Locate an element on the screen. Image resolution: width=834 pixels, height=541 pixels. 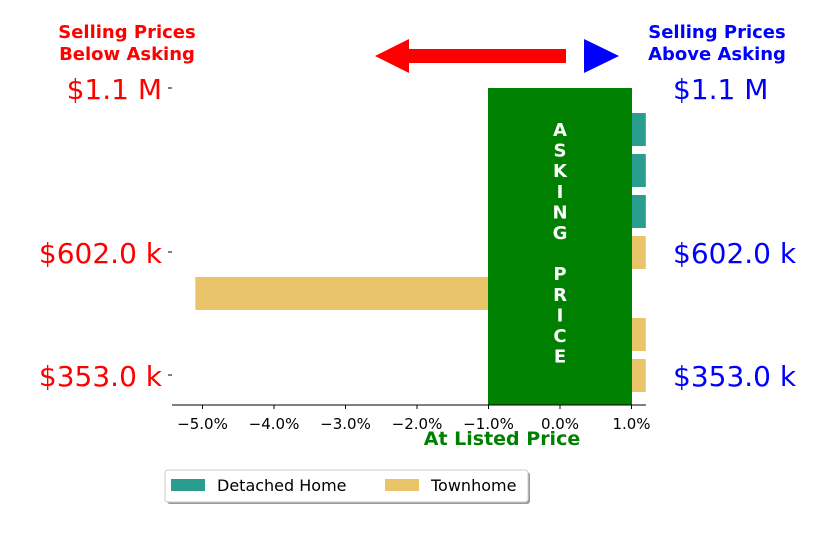
asking-price-band is located at coordinates (560, 246).